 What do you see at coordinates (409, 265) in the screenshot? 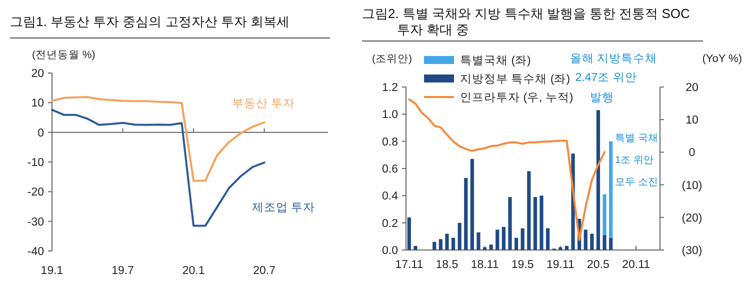
I see `x-tick-label: 17.11` at bounding box center [409, 265].